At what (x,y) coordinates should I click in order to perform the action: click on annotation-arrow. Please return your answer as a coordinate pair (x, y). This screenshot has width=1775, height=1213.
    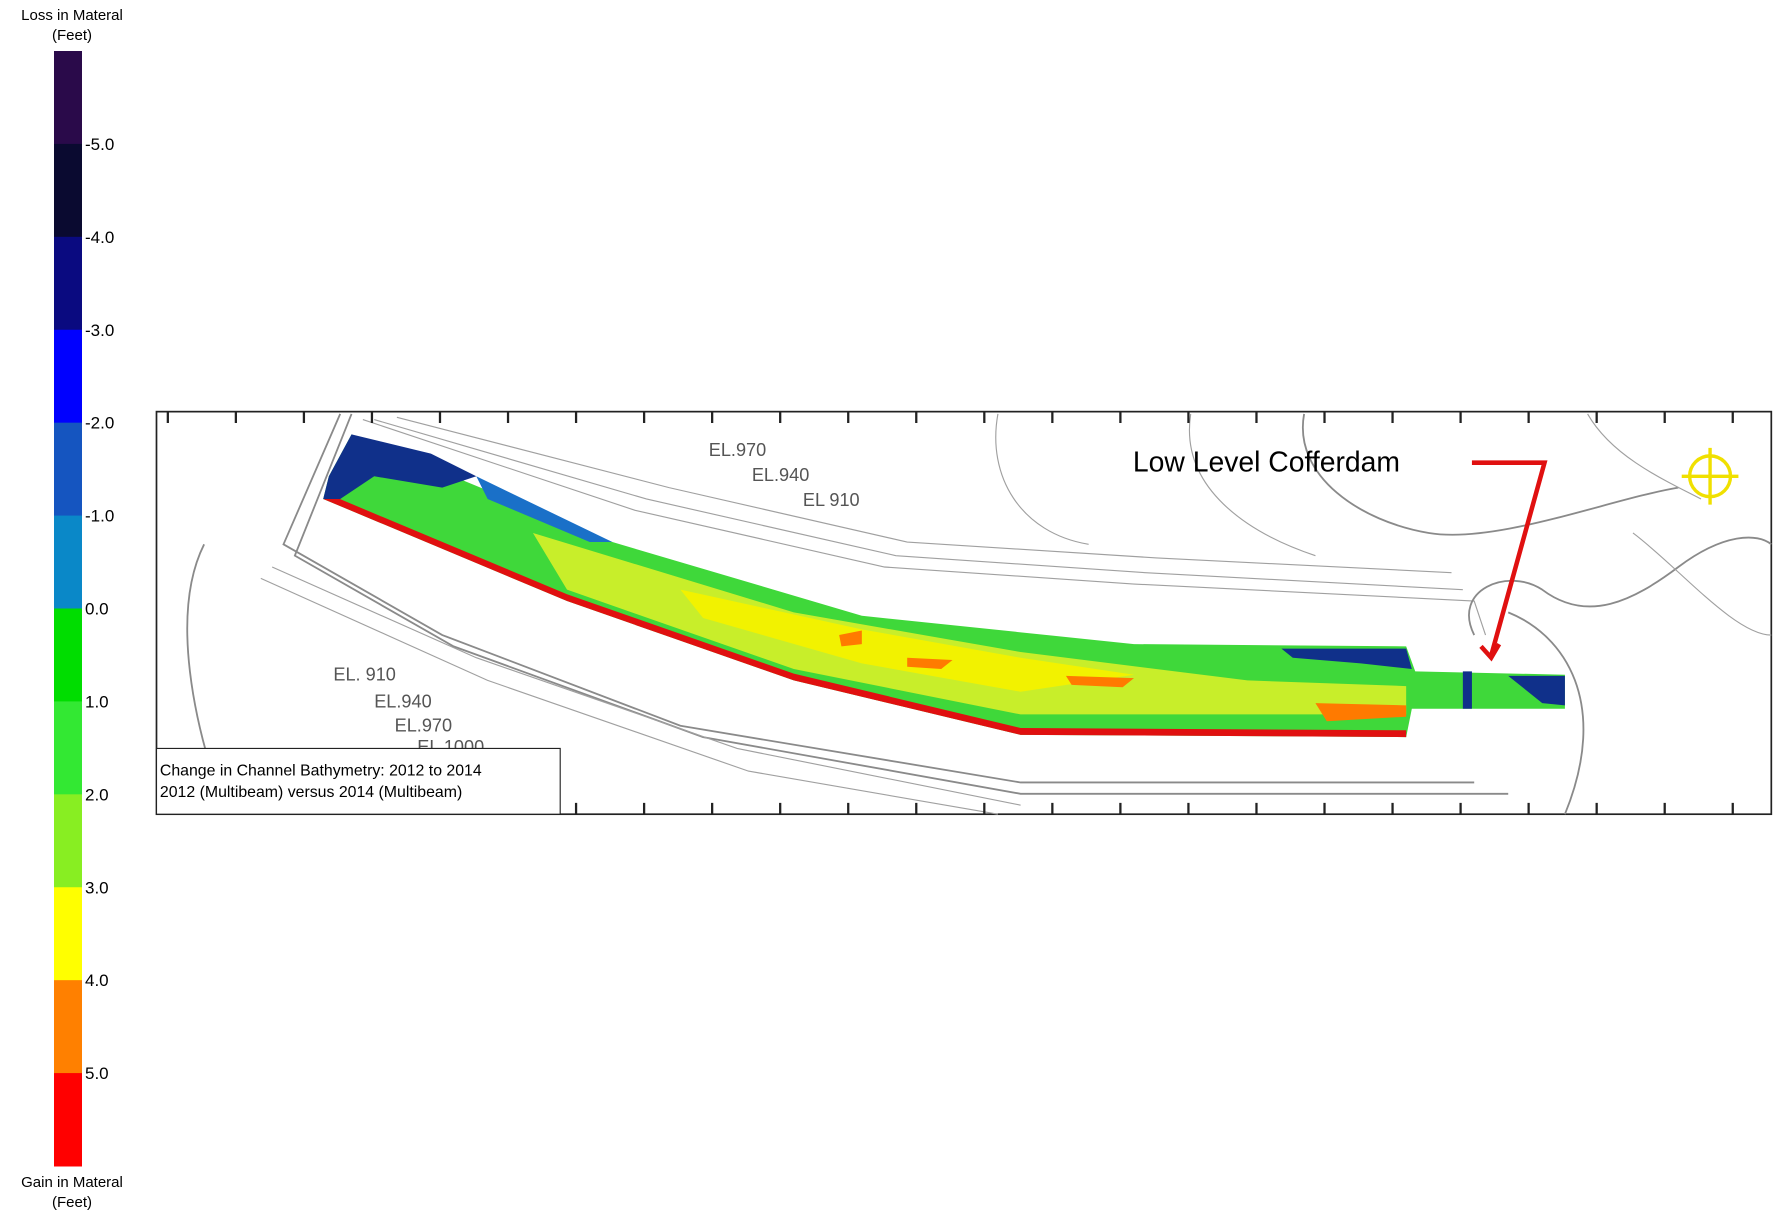
    Looking at the image, I should click on (1509, 558).